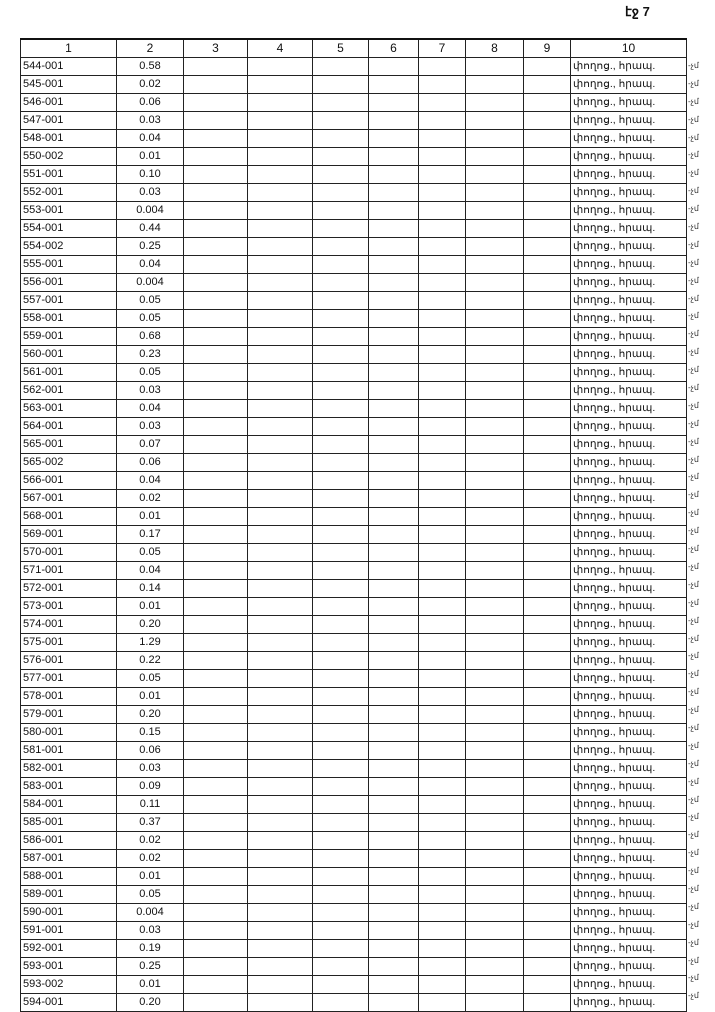  I want to click on parcel-code: 581-001, so click(68, 750).